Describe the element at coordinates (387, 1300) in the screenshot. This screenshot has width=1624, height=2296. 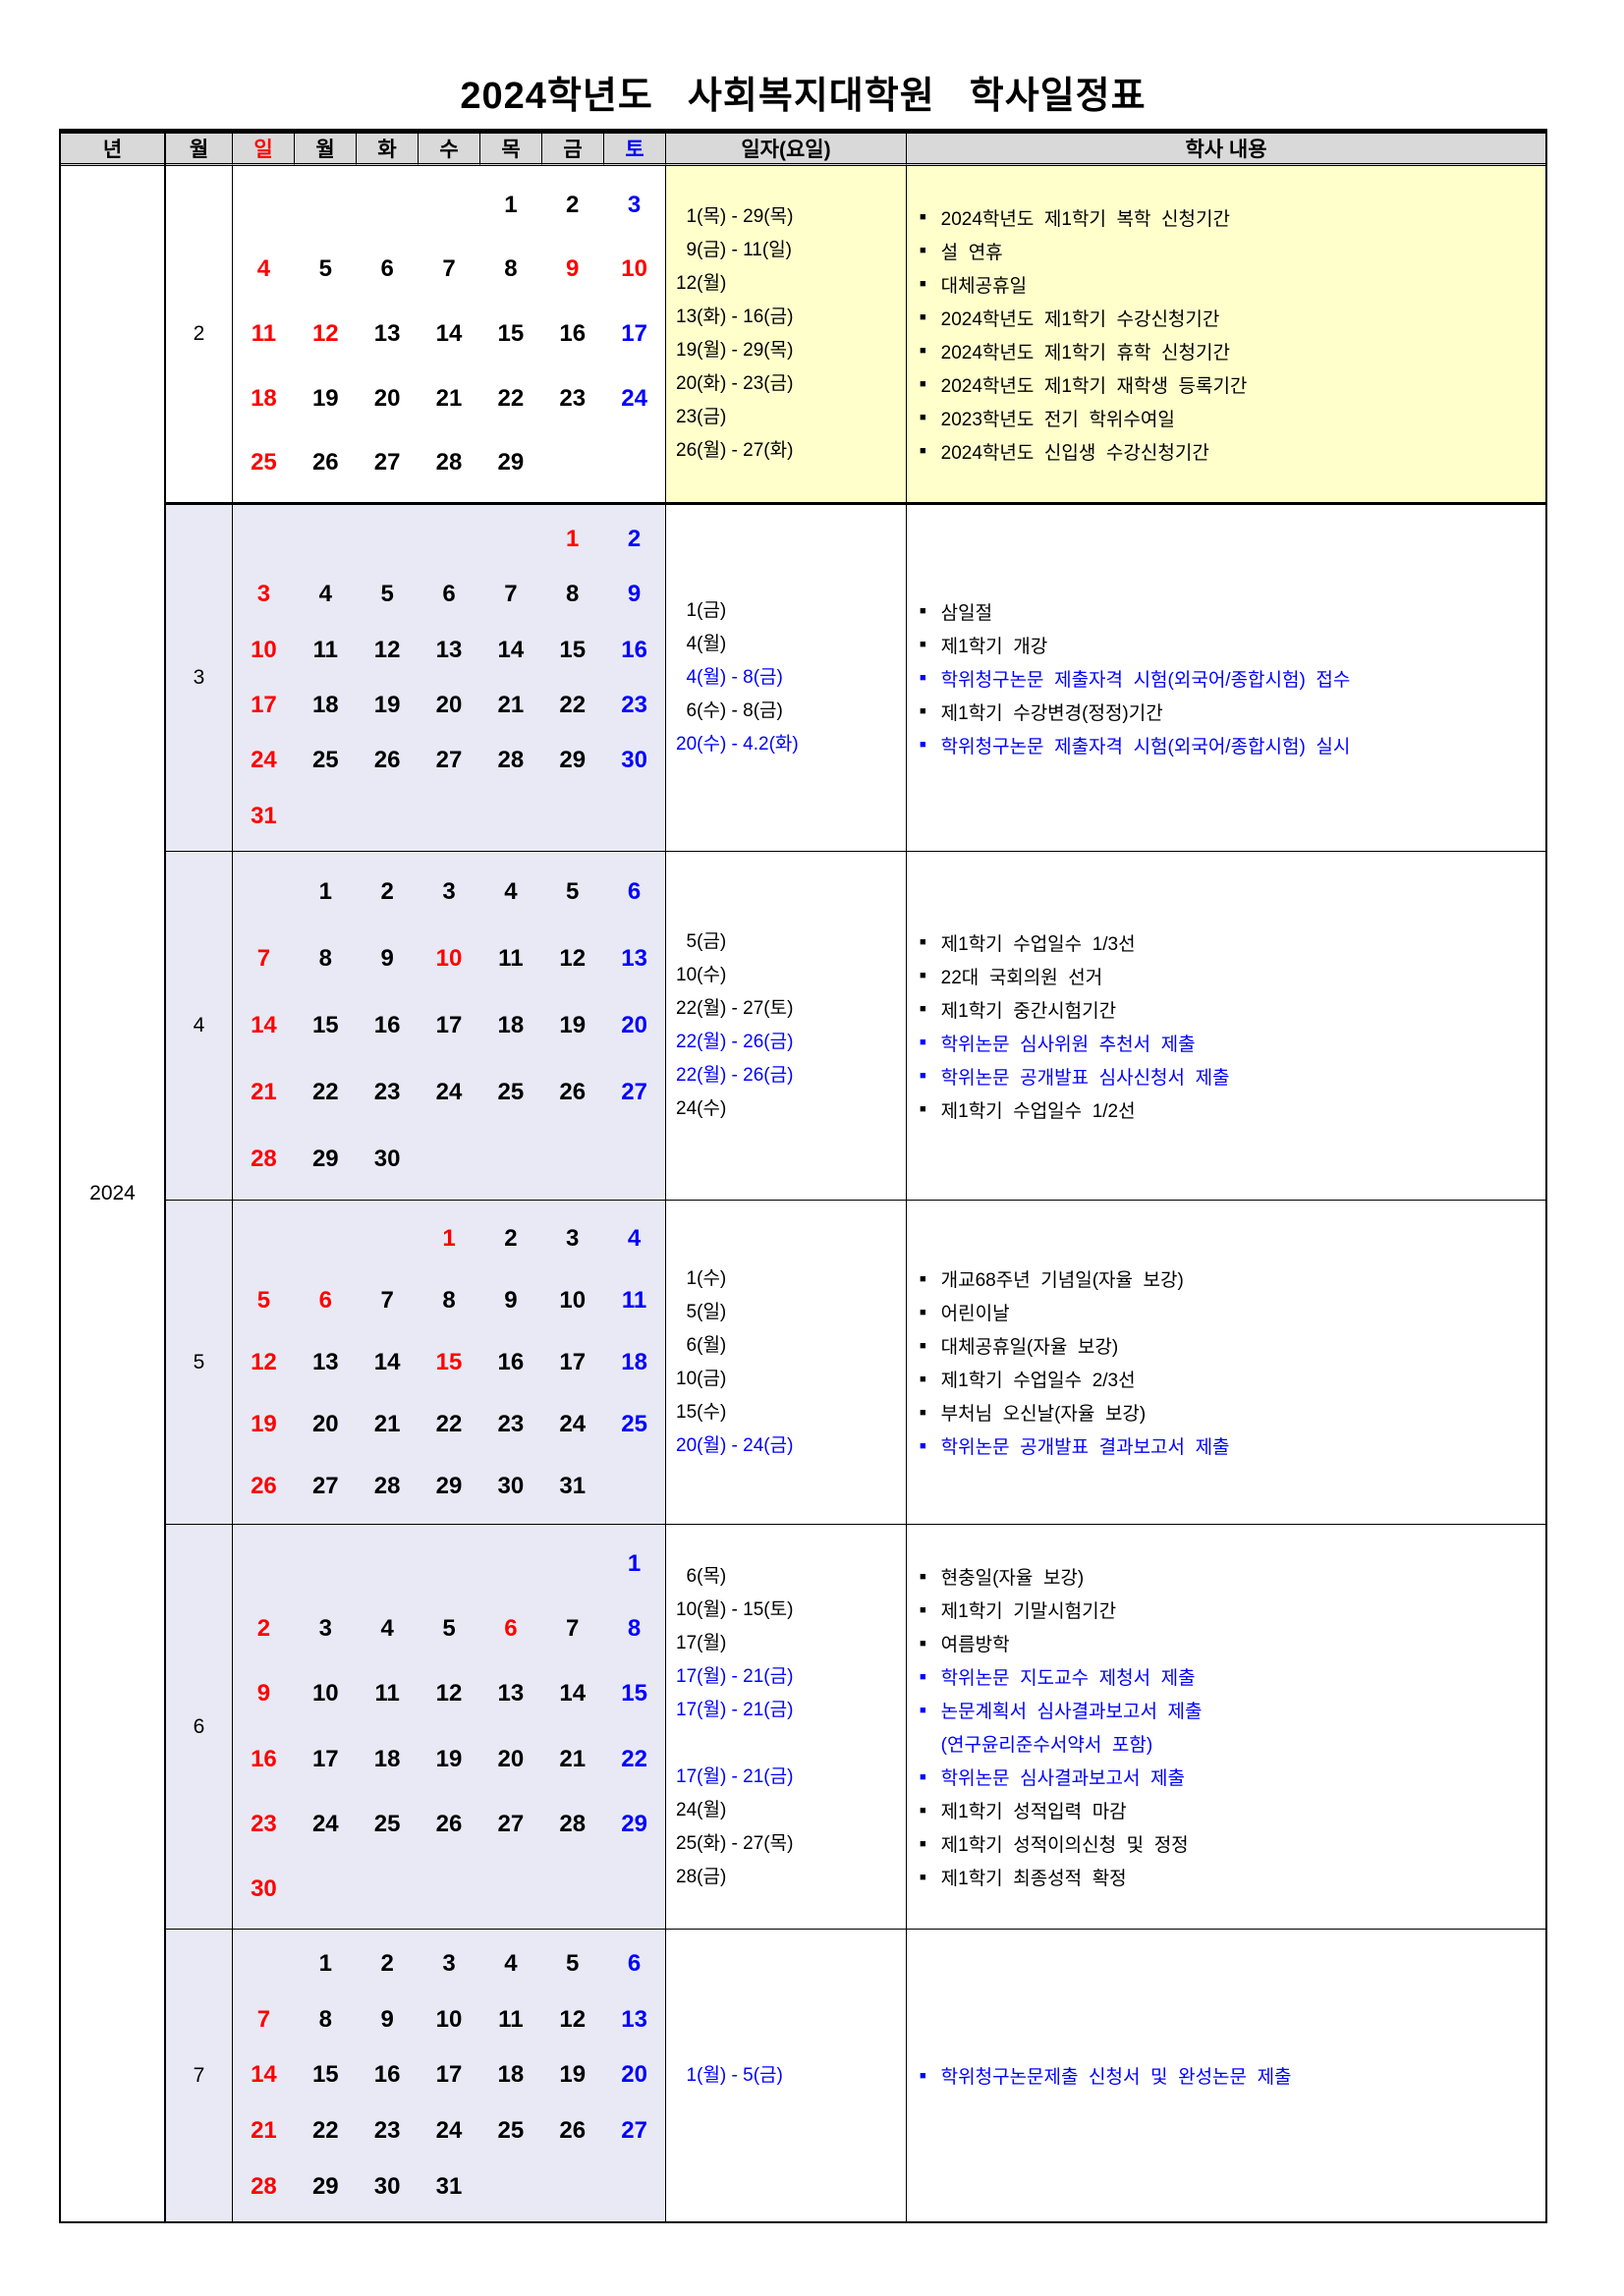
I see `calendar-day: 7` at that location.